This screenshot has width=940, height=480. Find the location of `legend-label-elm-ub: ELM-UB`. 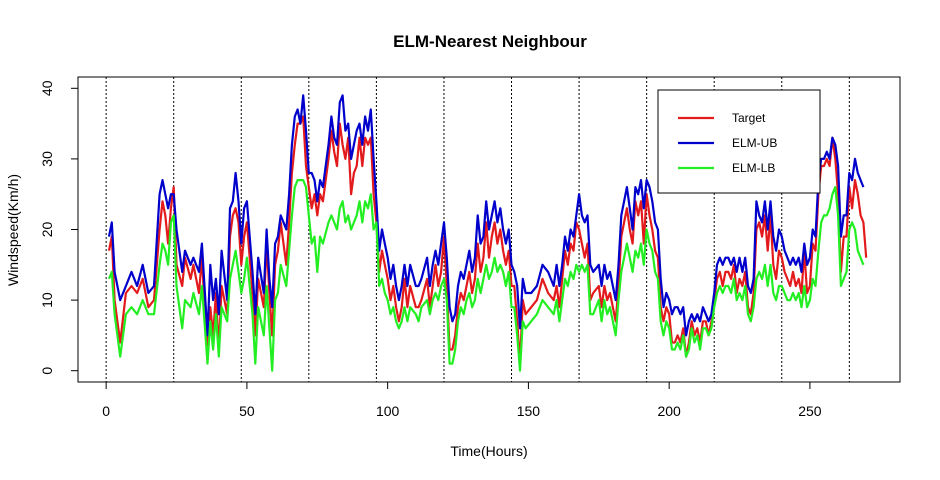

legend-label-elm-ub: ELM-UB is located at coordinates (754, 143).